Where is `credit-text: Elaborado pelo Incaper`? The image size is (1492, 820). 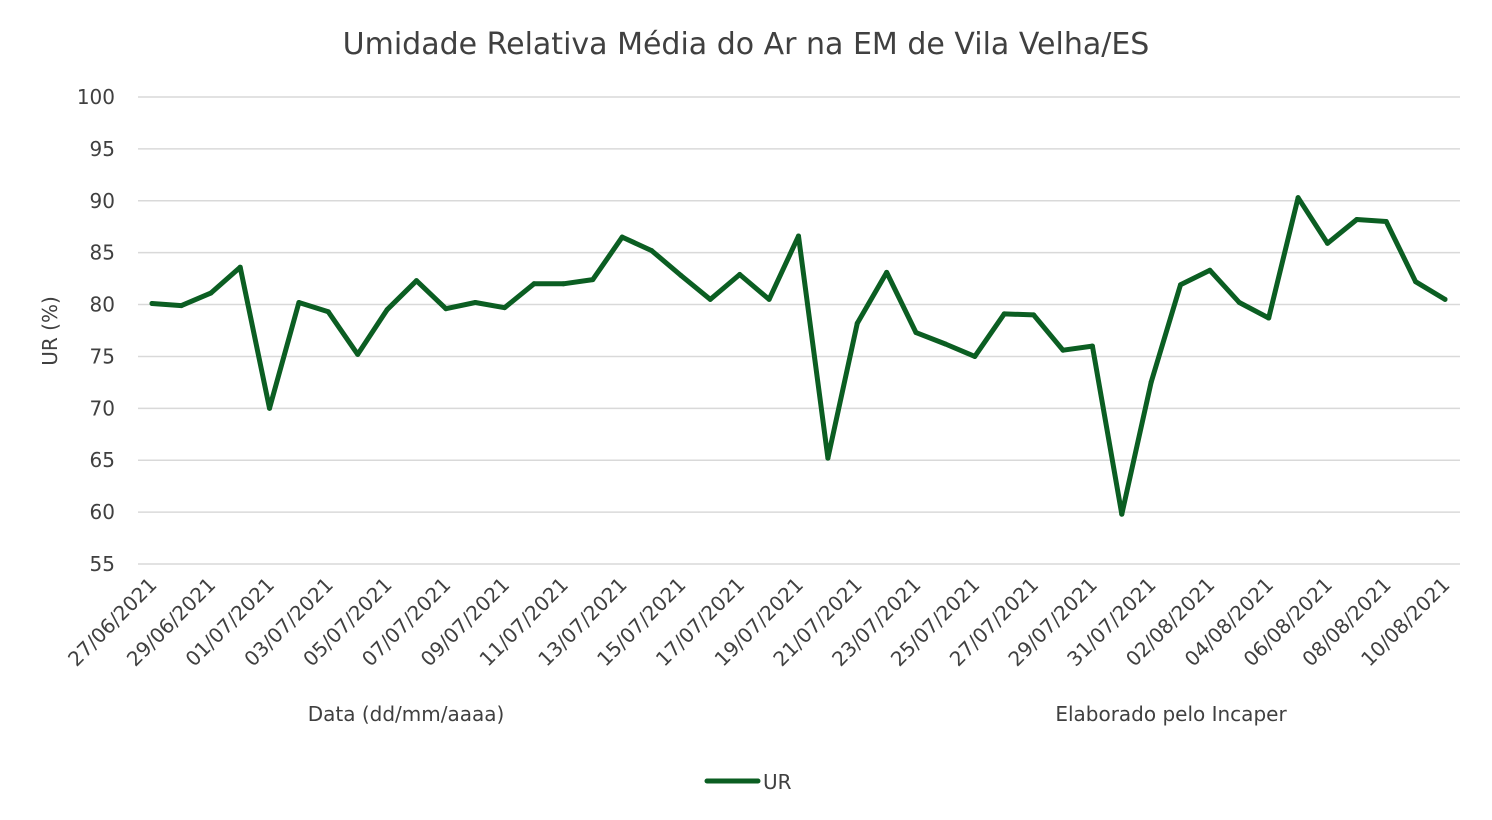
credit-text: Elaborado pelo Incaper is located at coordinates (1171, 714).